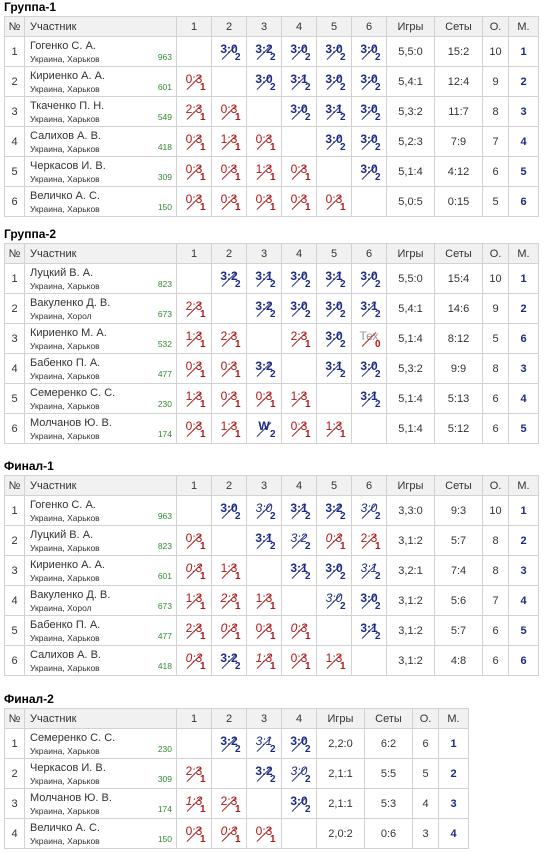 This screenshot has width=548, height=853. Describe the element at coordinates (67, 106) in the screenshot. I see `participant-name: Ткаченко П. Н.` at that location.